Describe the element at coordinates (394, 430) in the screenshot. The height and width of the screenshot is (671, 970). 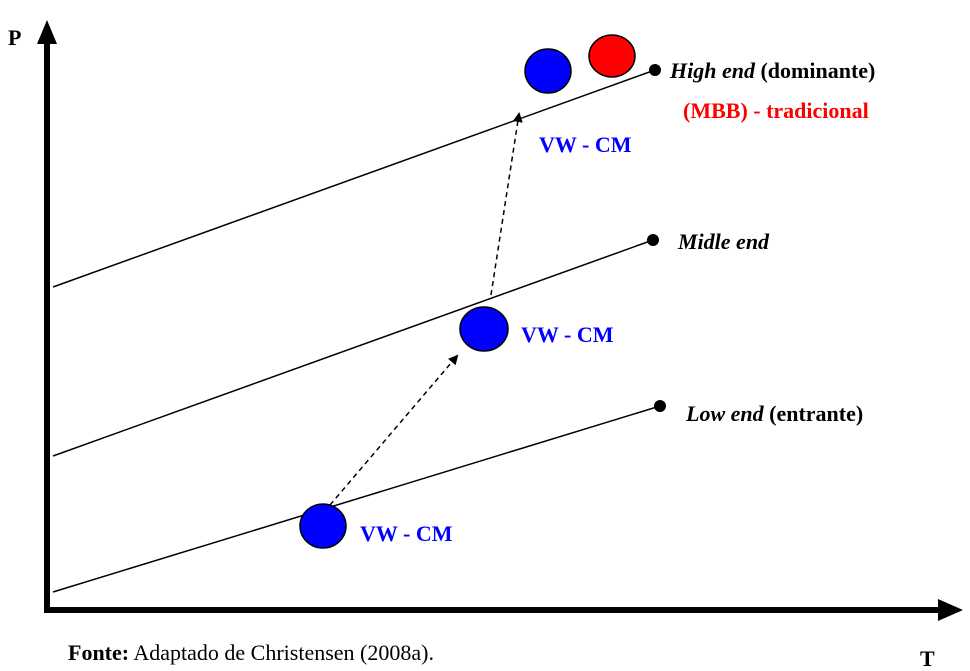
I see `trajectory-arrow-low-to-mid` at that location.